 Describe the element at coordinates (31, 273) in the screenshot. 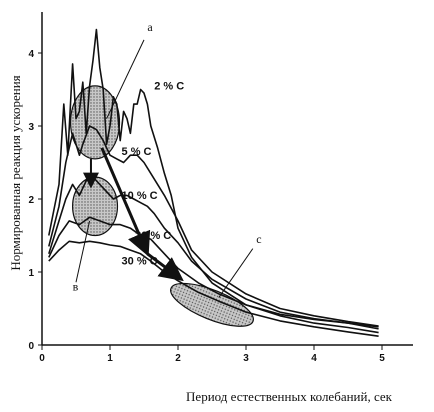

I see `y-tick-label: 1` at that location.